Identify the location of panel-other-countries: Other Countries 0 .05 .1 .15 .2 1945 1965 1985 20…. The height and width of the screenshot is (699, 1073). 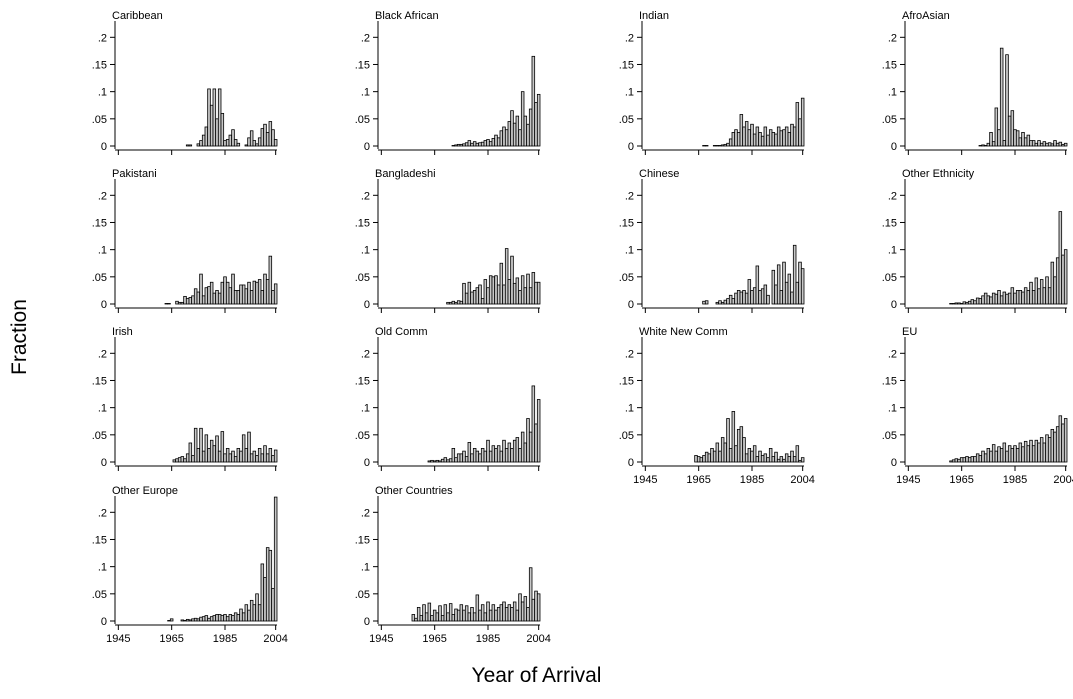
(453, 565).